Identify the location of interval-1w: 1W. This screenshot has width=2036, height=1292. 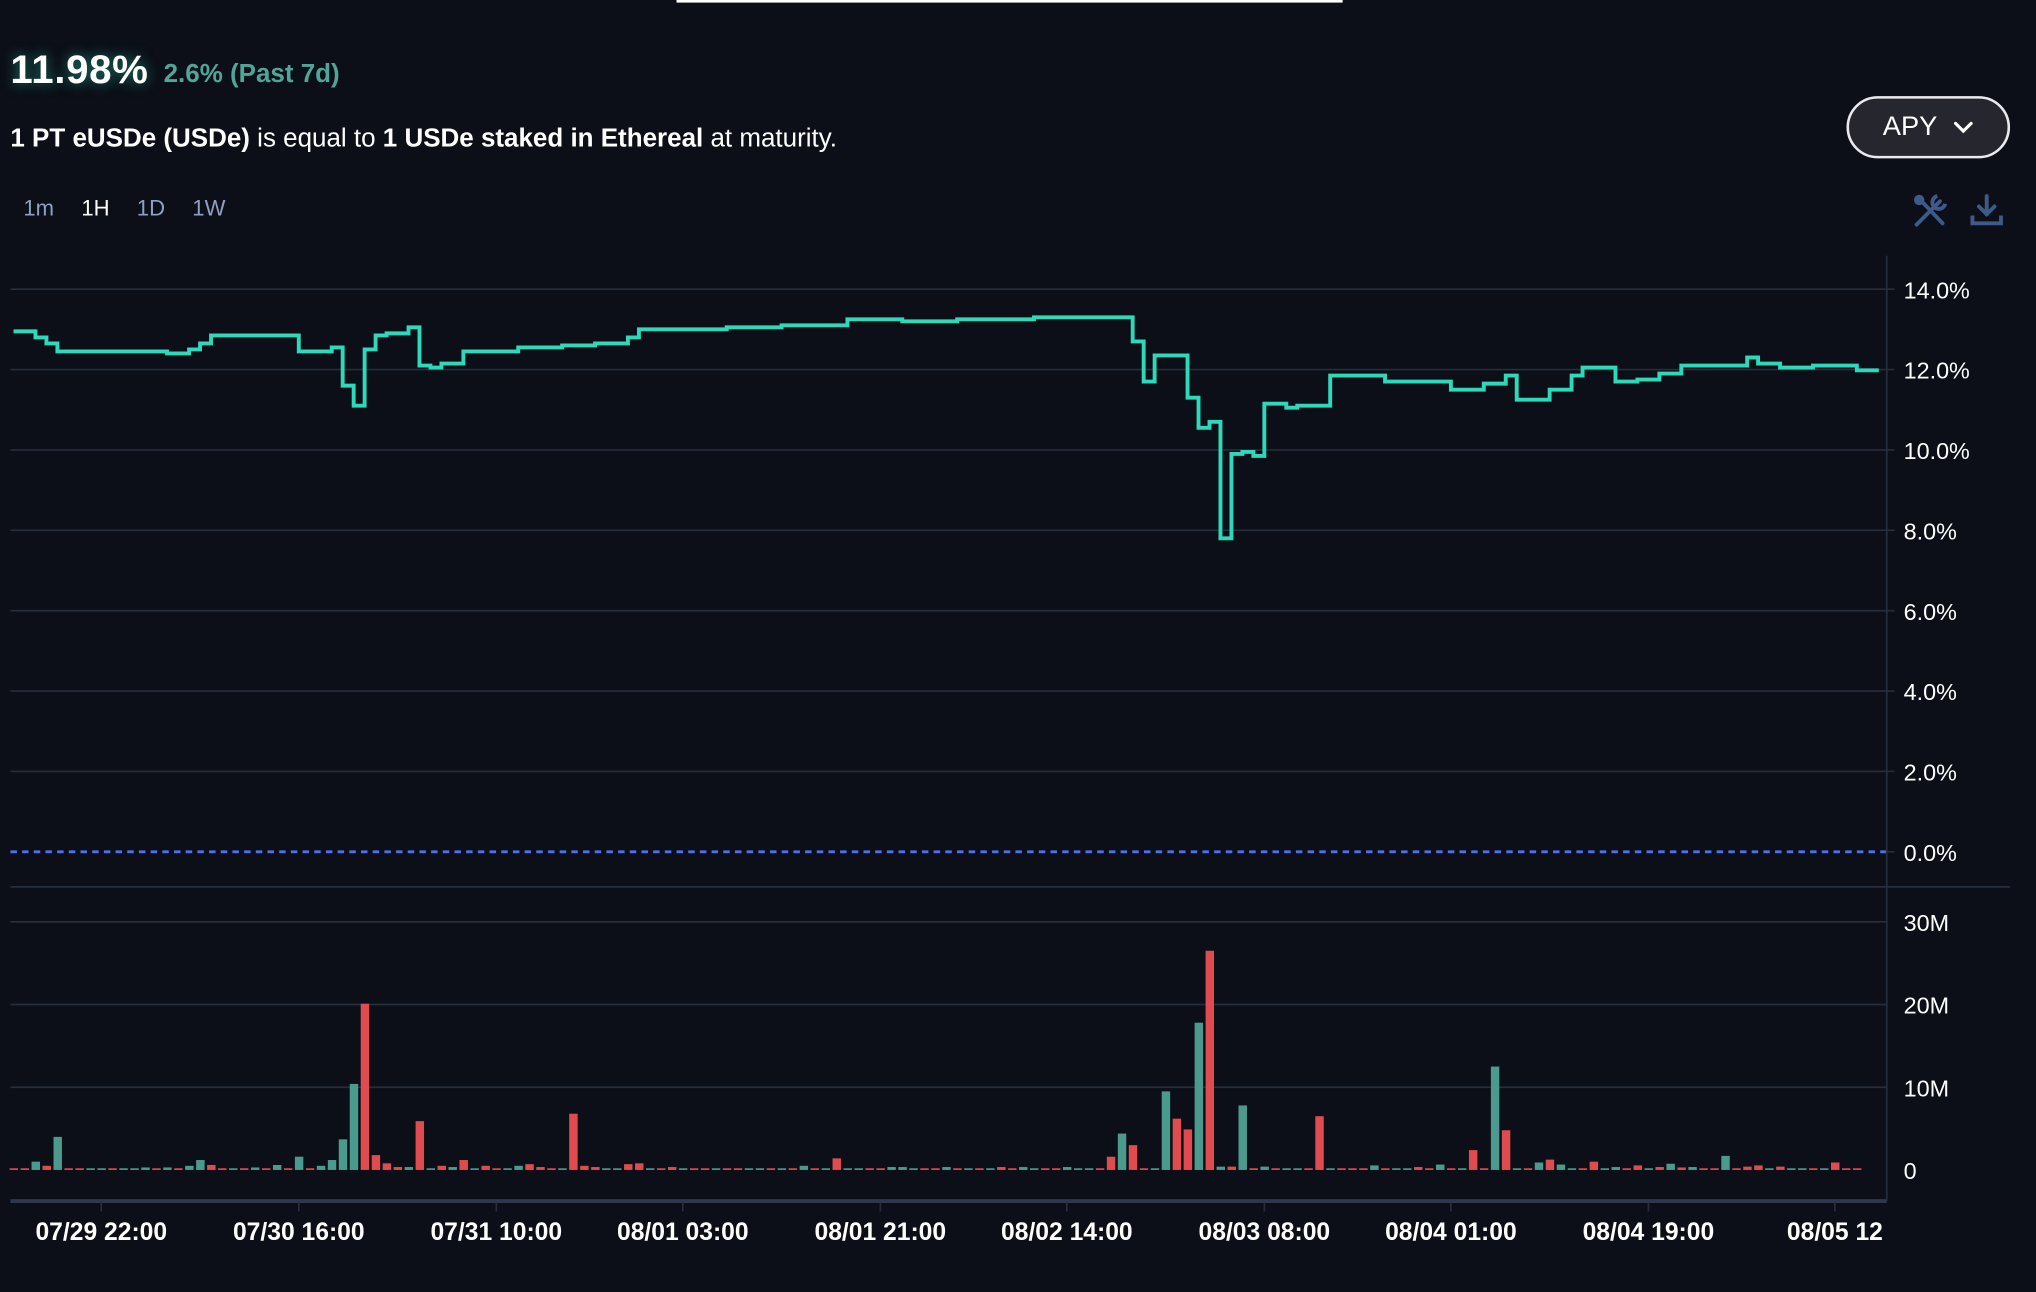
(209, 208).